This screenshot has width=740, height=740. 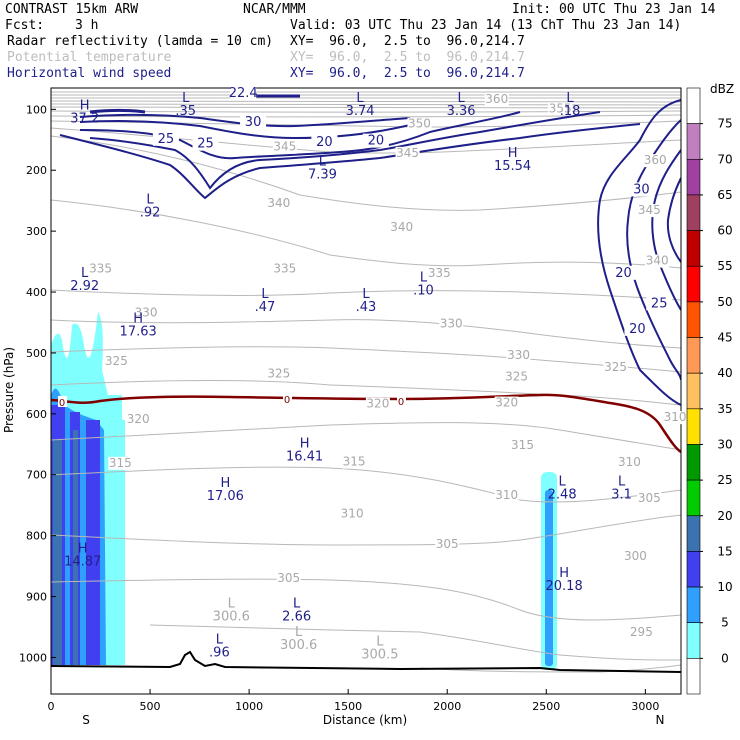 I want to click on y-tick-label: 200, so click(x=36, y=170).